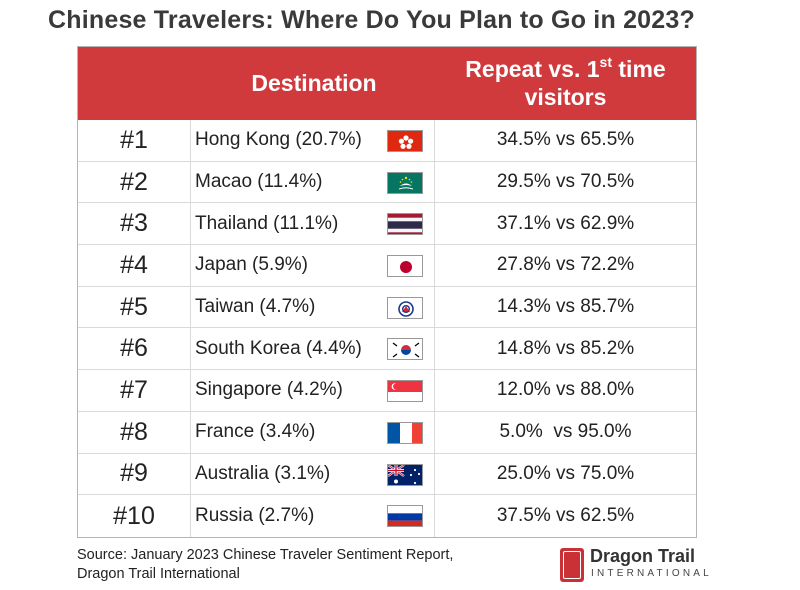 The image size is (800, 590). I want to click on macao-flag-icon, so click(405, 182).